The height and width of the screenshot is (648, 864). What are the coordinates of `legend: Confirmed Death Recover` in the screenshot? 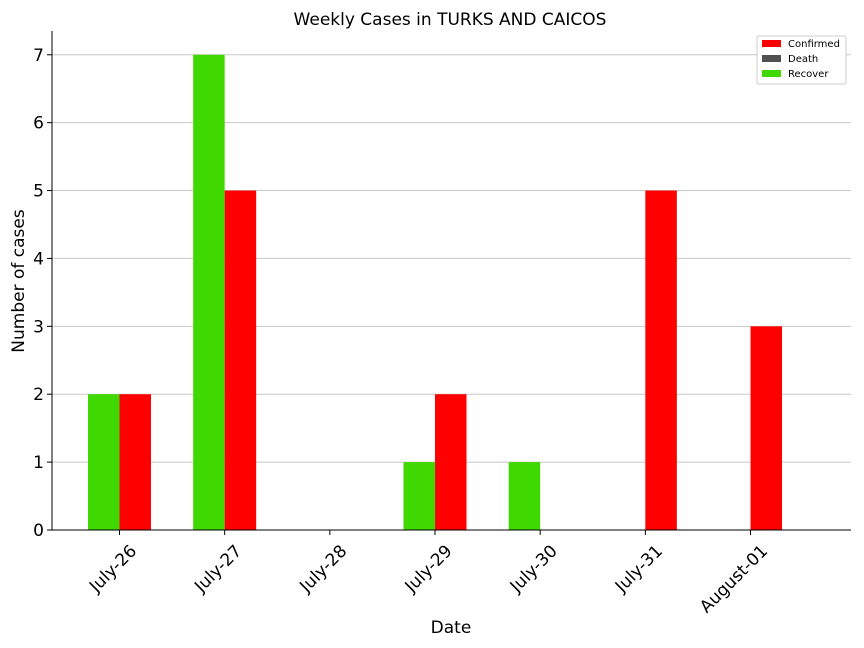 It's located at (801, 60).